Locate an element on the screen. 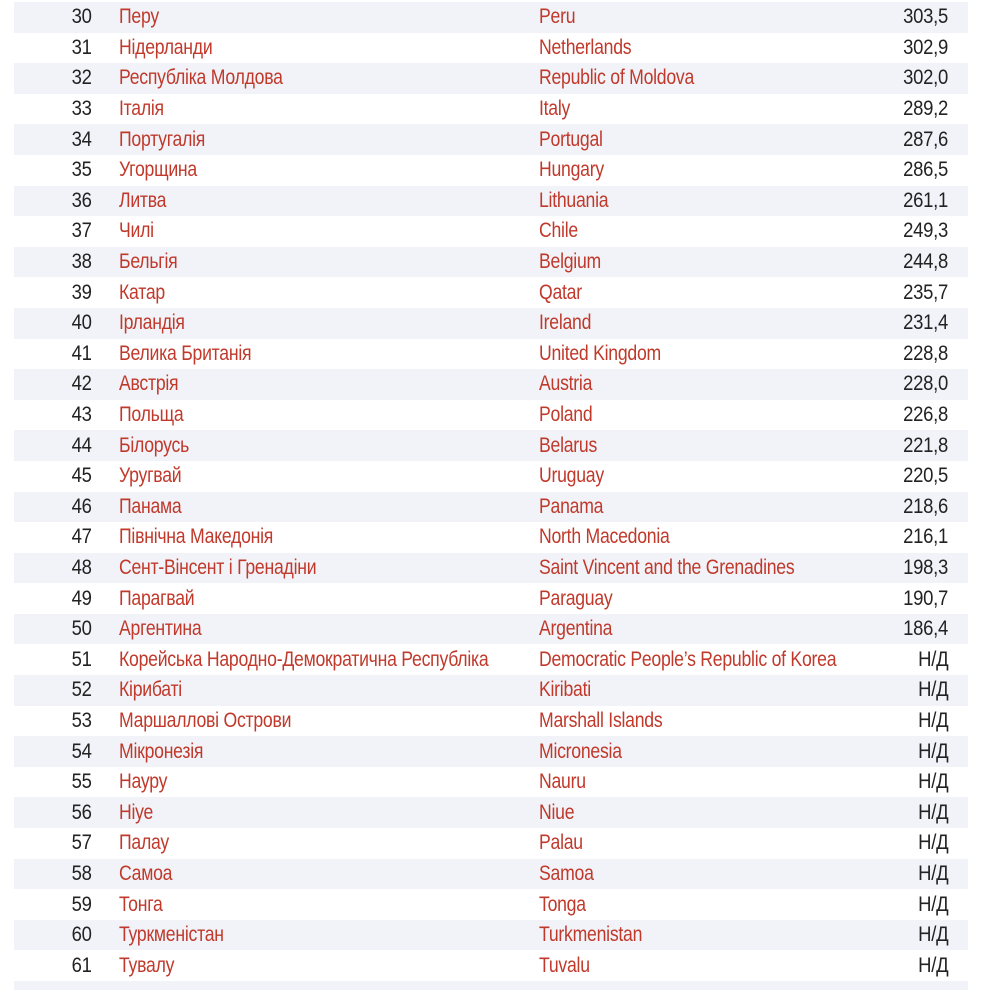 The width and height of the screenshot is (1000, 990). rank-cell: 43 is located at coordinates (81, 415).